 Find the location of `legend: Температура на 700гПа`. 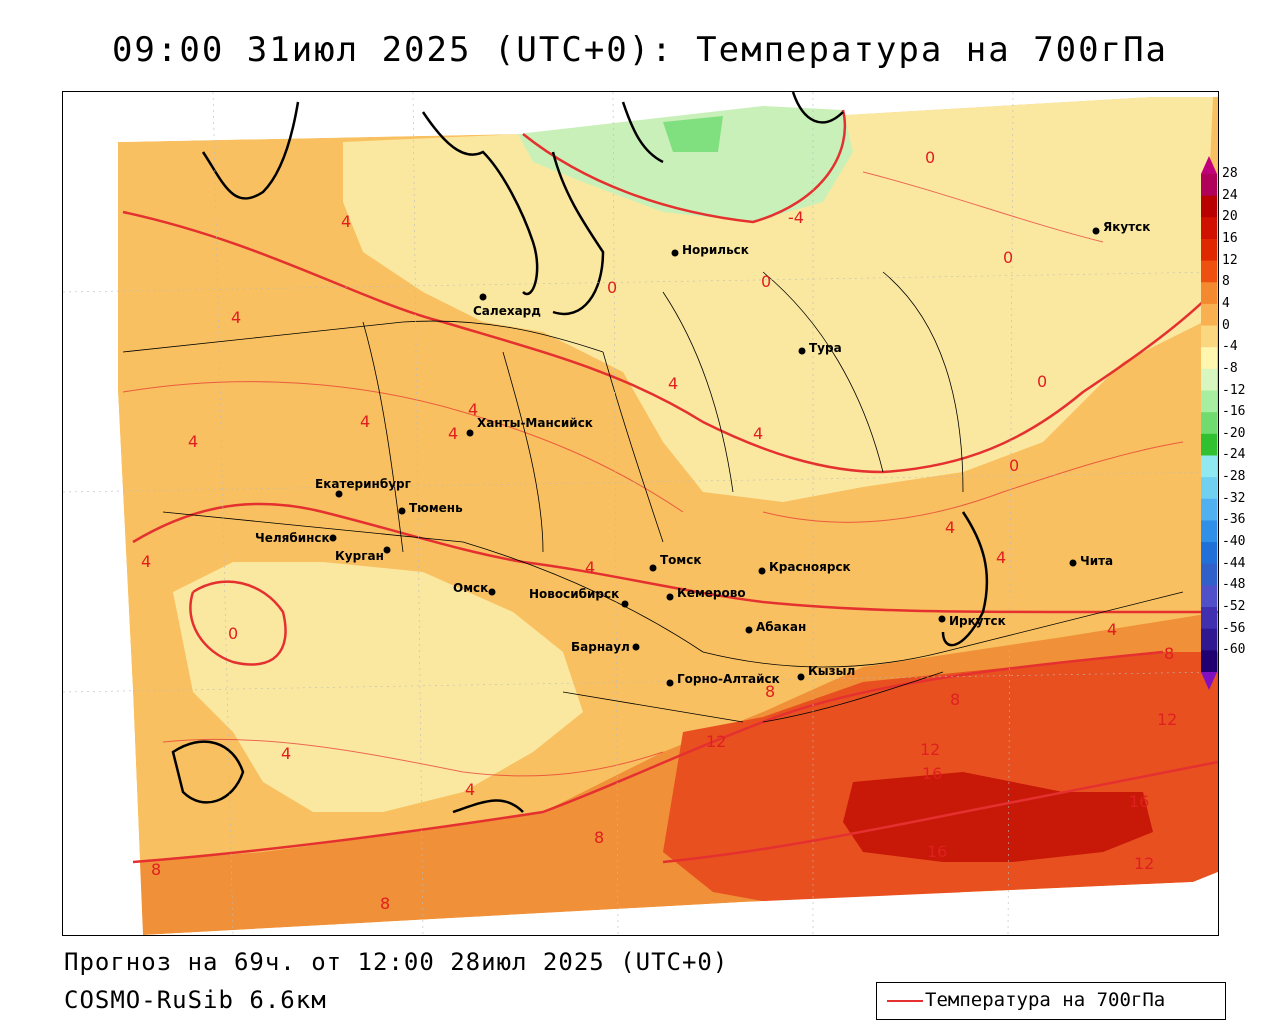

legend: Температура на 700гПа is located at coordinates (1051, 1001).